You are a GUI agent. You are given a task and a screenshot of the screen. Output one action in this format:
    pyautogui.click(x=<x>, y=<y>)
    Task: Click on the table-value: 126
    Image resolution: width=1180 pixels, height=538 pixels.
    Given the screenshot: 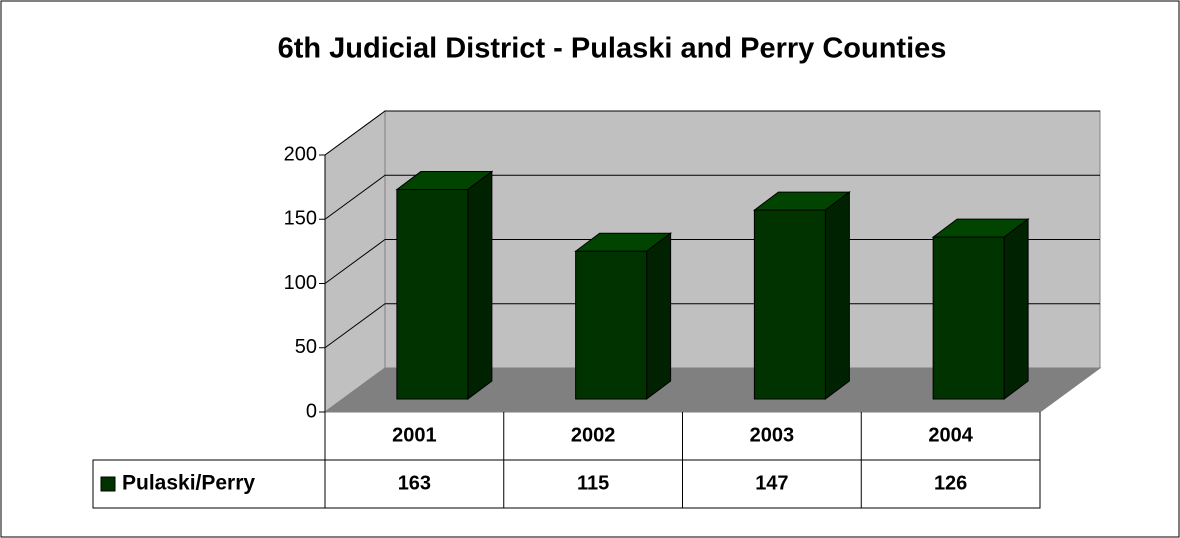 What is the action you would take?
    pyautogui.click(x=950, y=483)
    